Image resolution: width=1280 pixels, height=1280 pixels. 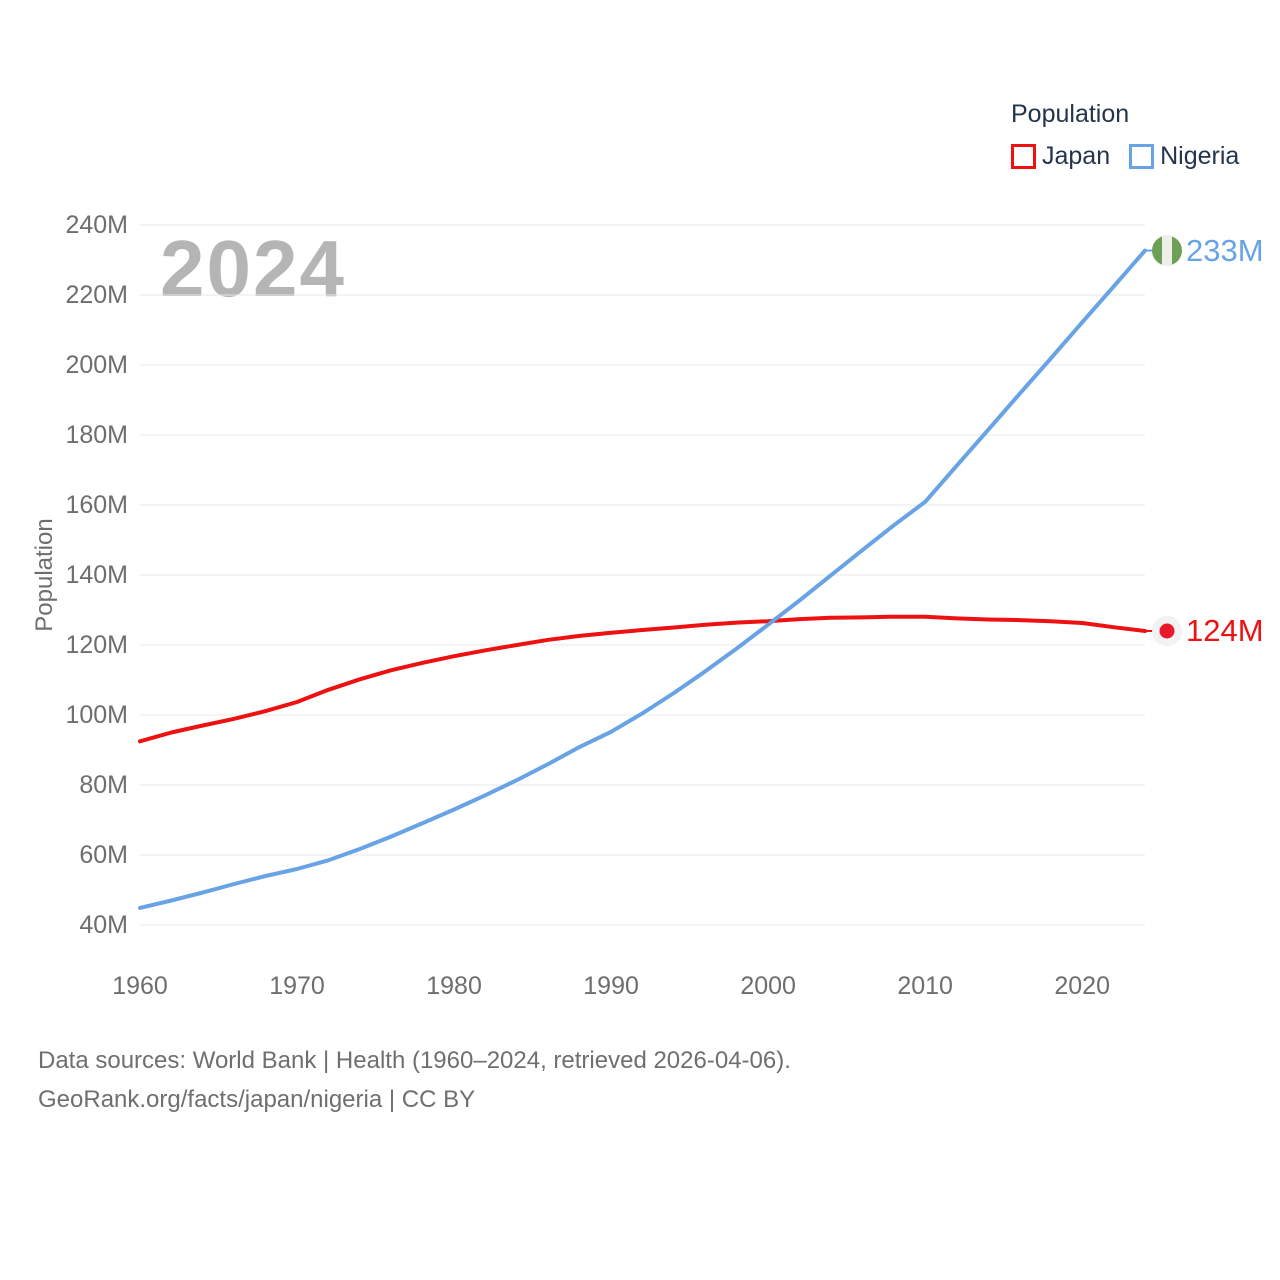 What do you see at coordinates (96, 575) in the screenshot?
I see `y-tick-label: 140M` at bounding box center [96, 575].